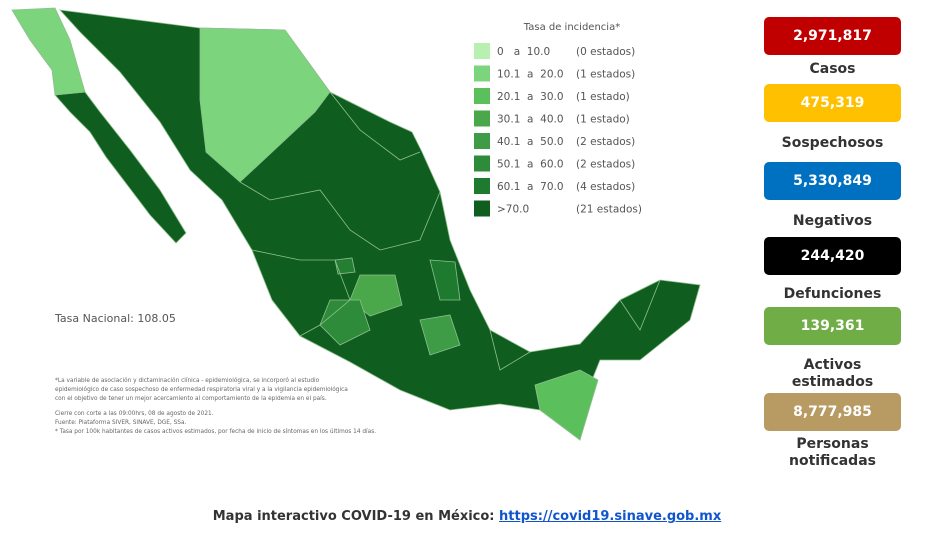 This screenshot has height=534, width=934. What do you see at coordinates (571, 27) in the screenshot?
I see `legend-title: Tasa de incidencia*` at bounding box center [571, 27].